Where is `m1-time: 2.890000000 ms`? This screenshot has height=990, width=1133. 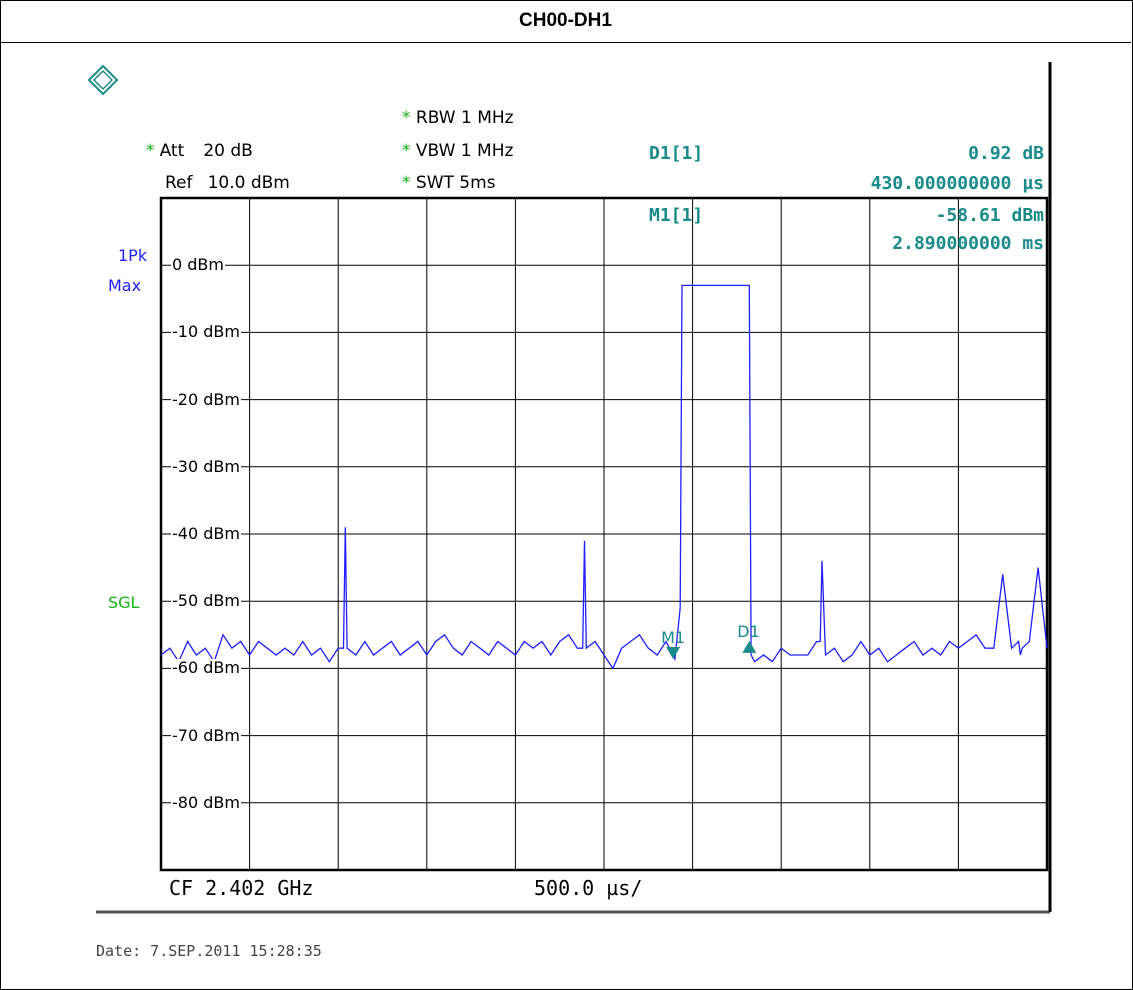
m1-time: 2.890000000 ms is located at coordinates (968, 243).